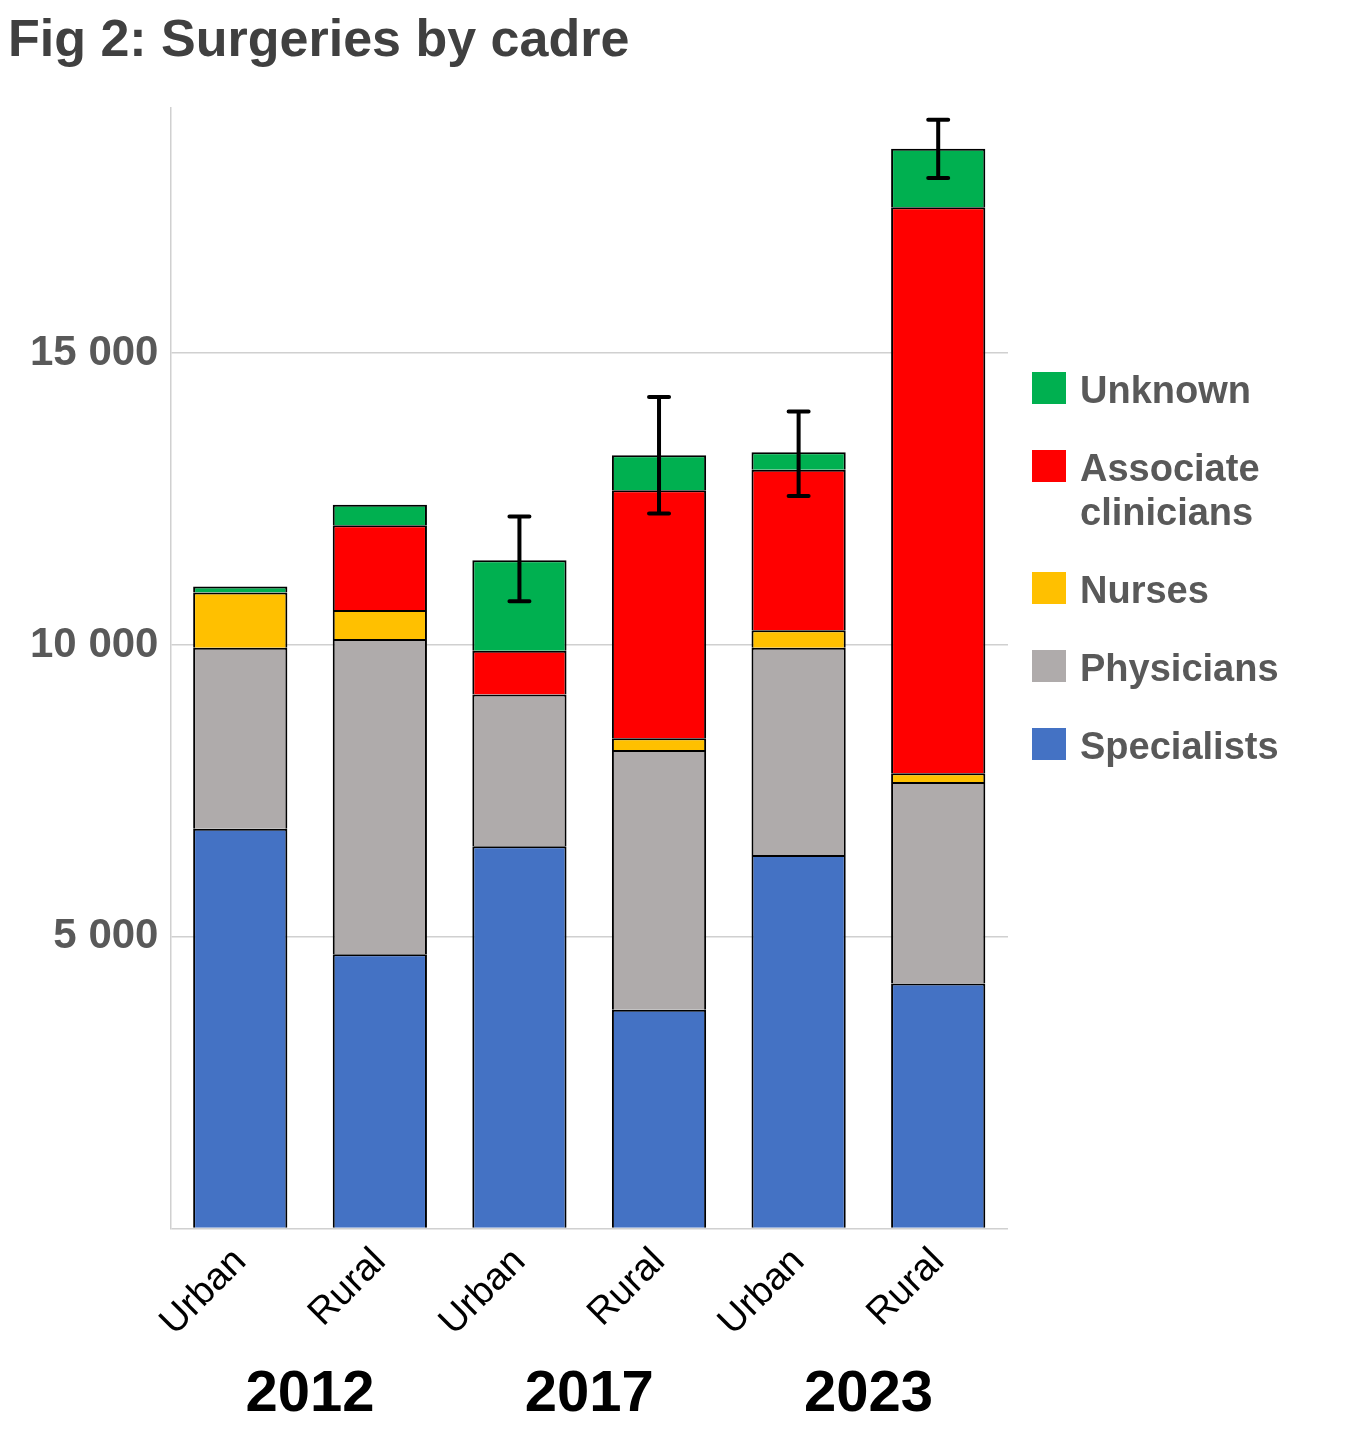 The image size is (1355, 1446). I want to click on y-tick-label: 5 000, so click(106, 934).